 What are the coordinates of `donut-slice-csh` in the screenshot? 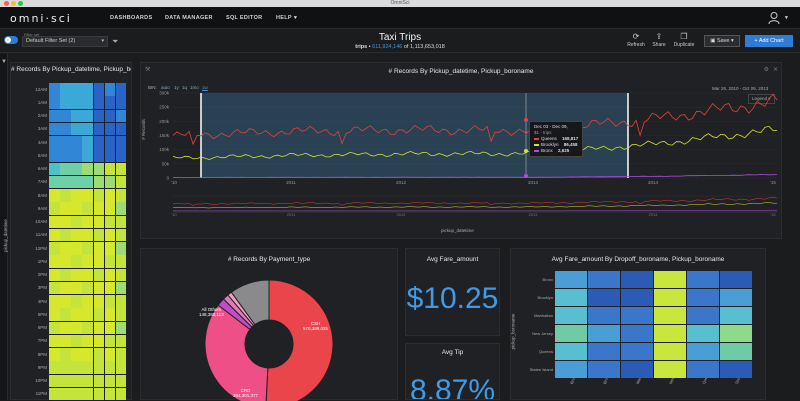 It's located at (299, 340).